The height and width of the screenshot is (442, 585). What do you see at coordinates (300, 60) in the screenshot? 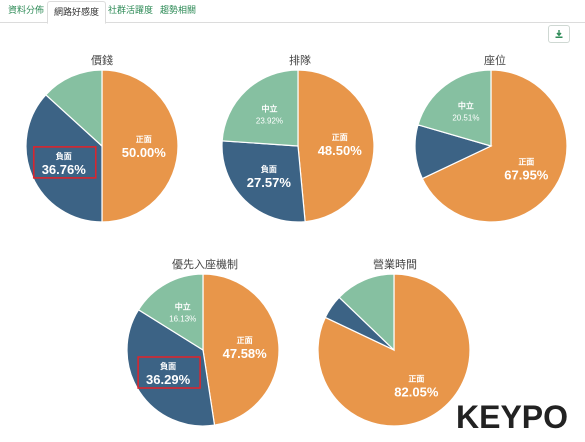
I see `chart-title-queue: 排隊` at bounding box center [300, 60].